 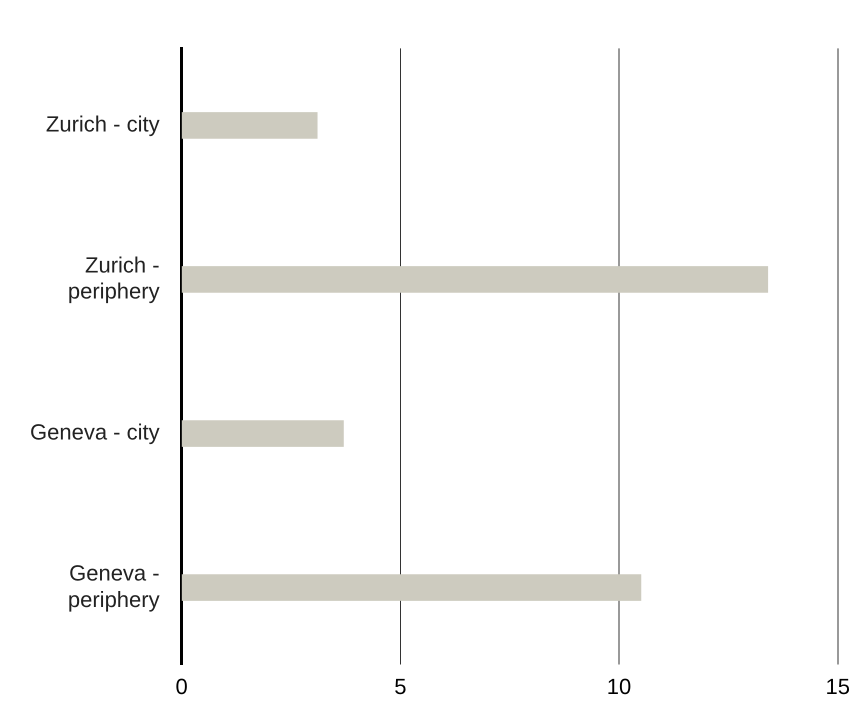 What do you see at coordinates (95, 432) in the screenshot?
I see `y-tick-label: Geneva - city` at bounding box center [95, 432].